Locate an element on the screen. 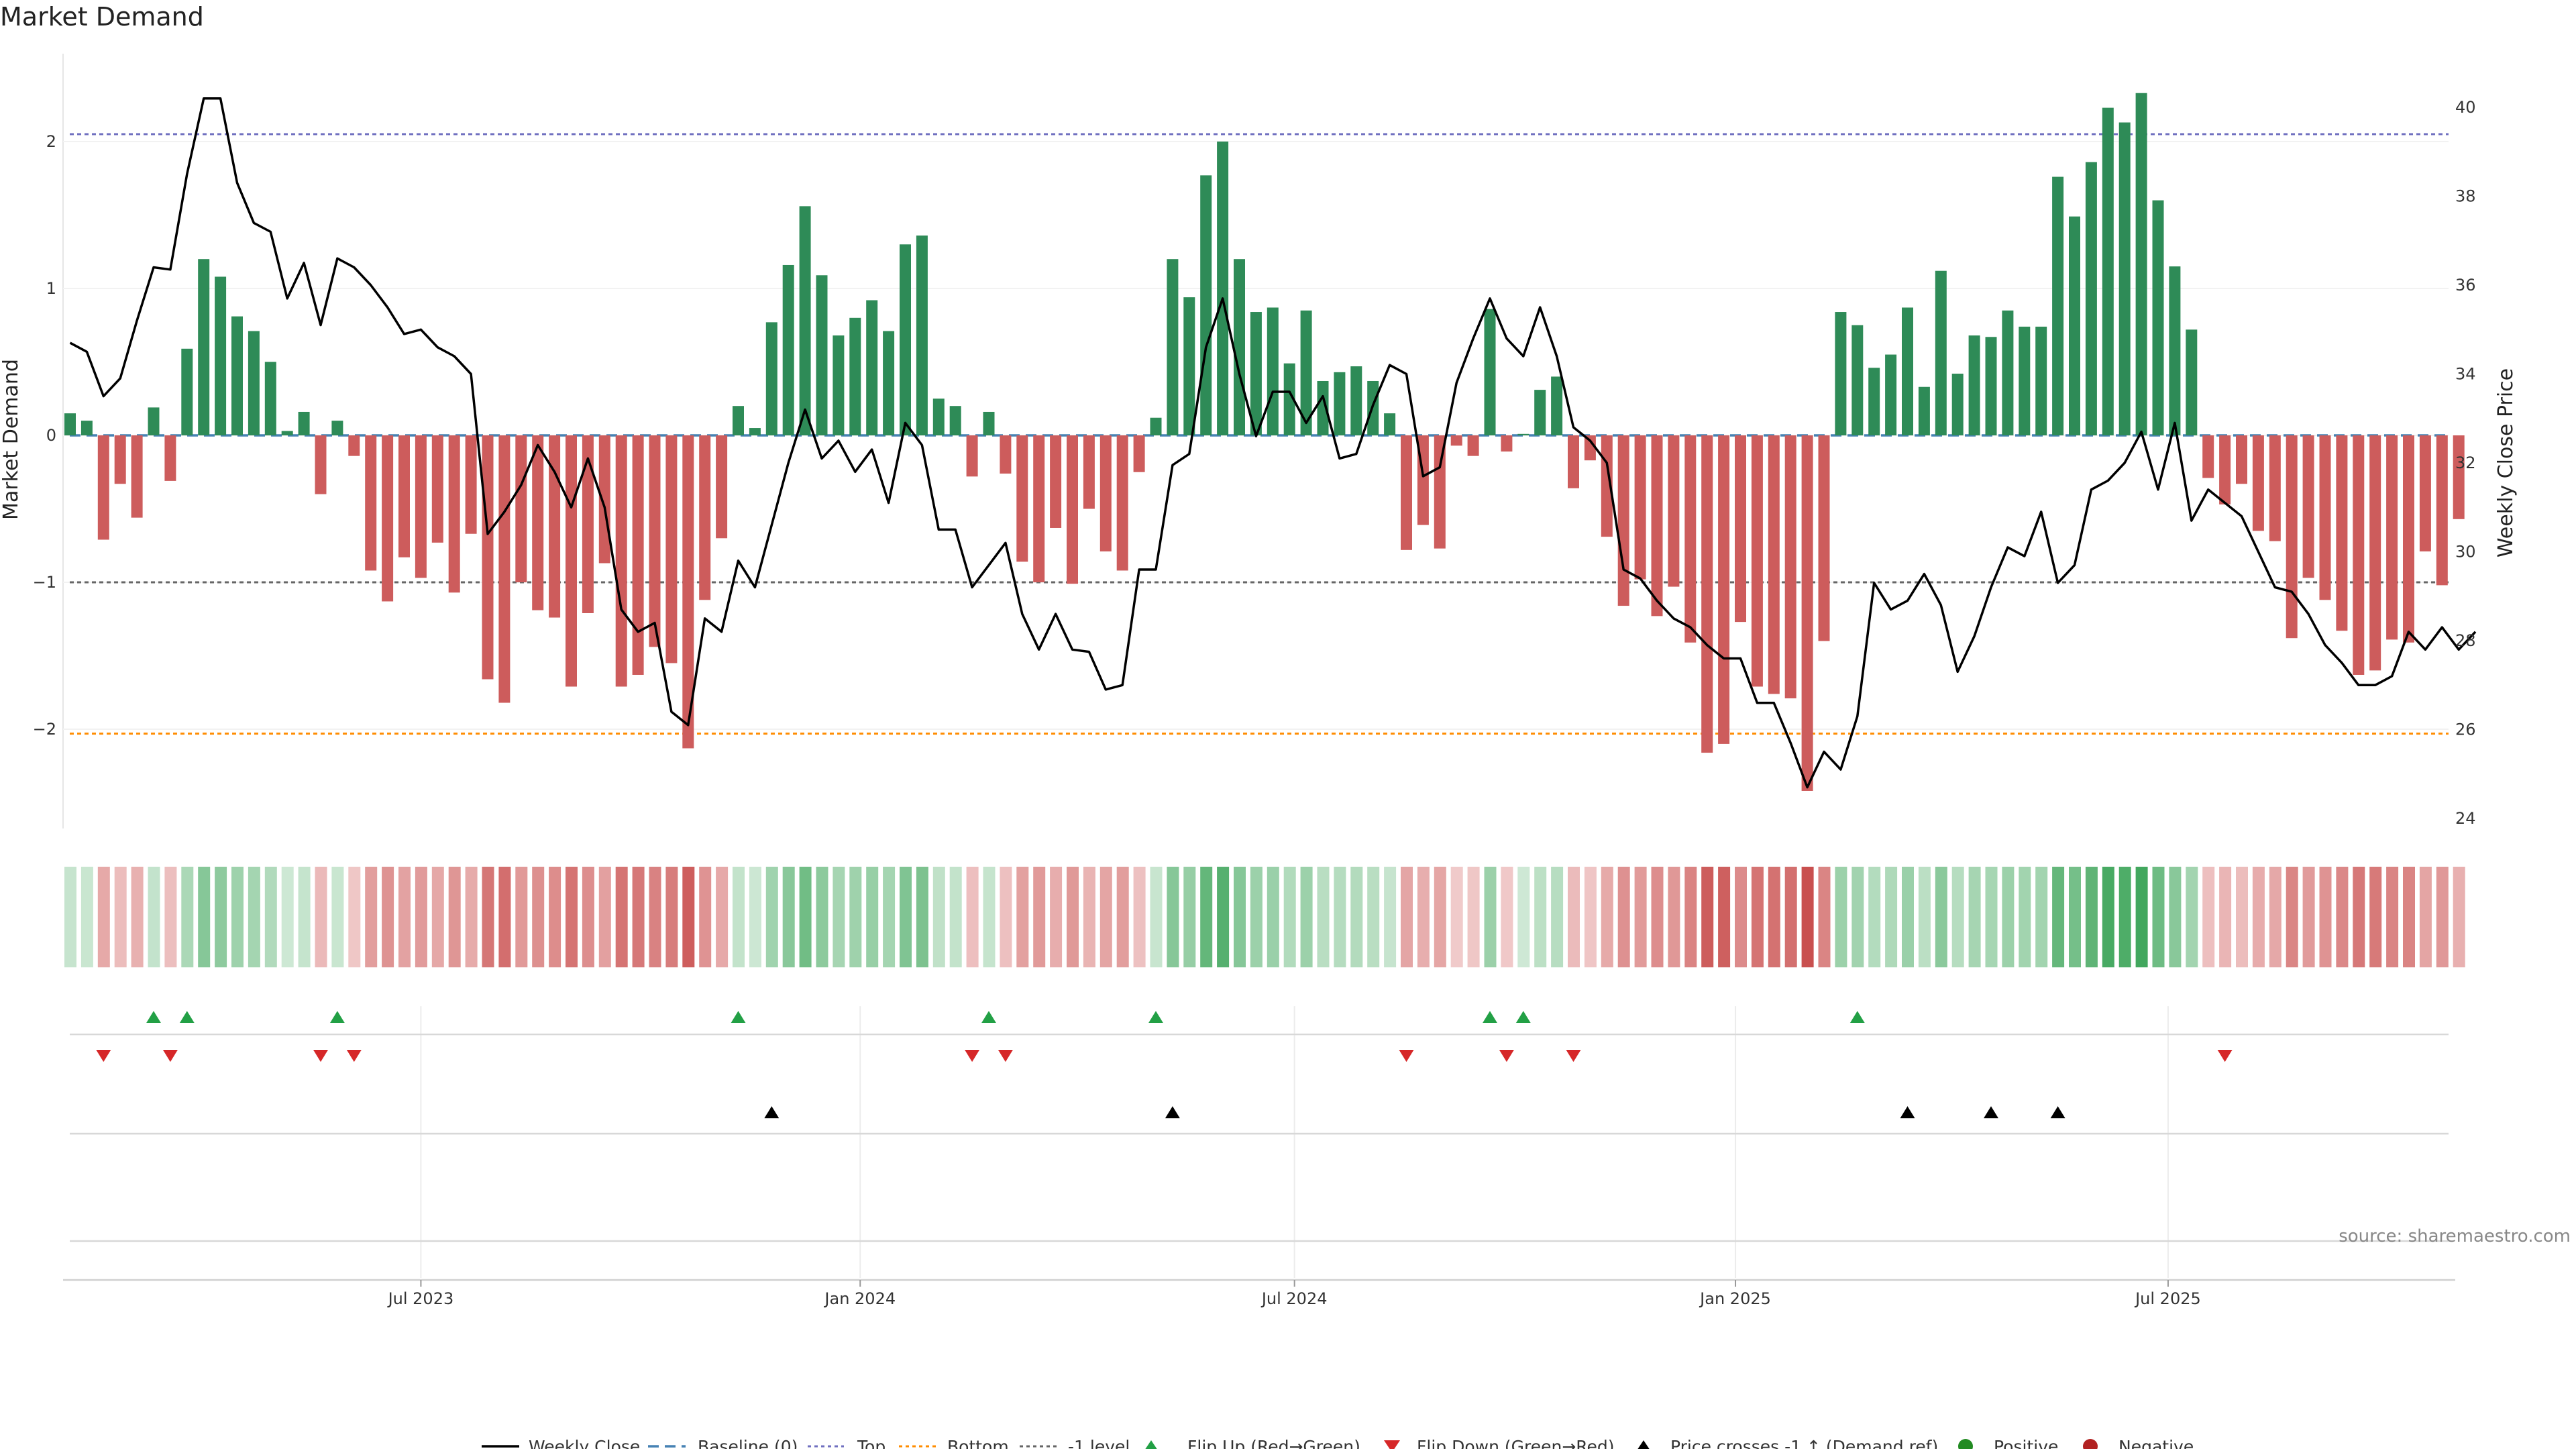 This screenshot has height=1449, width=2576. legend-bottom: Bottom is located at coordinates (978, 1443).